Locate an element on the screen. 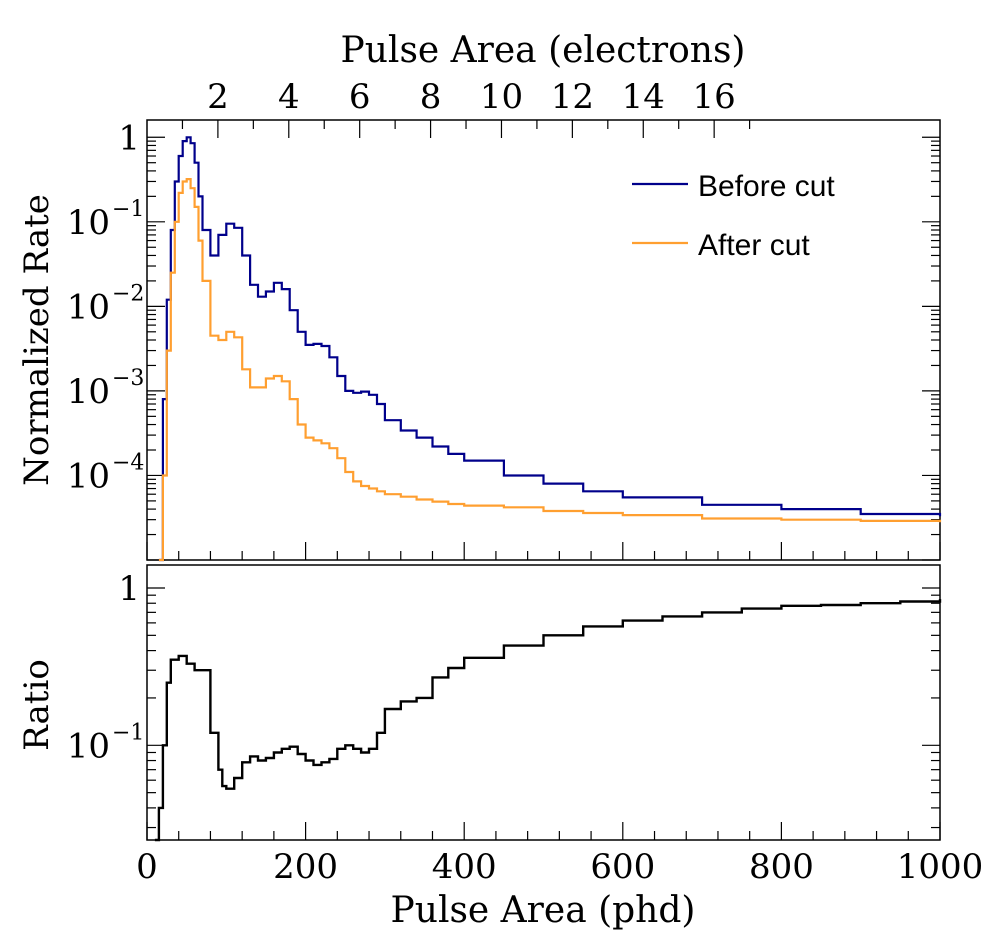  legend-before-label: Before cut is located at coordinates (766, 186).